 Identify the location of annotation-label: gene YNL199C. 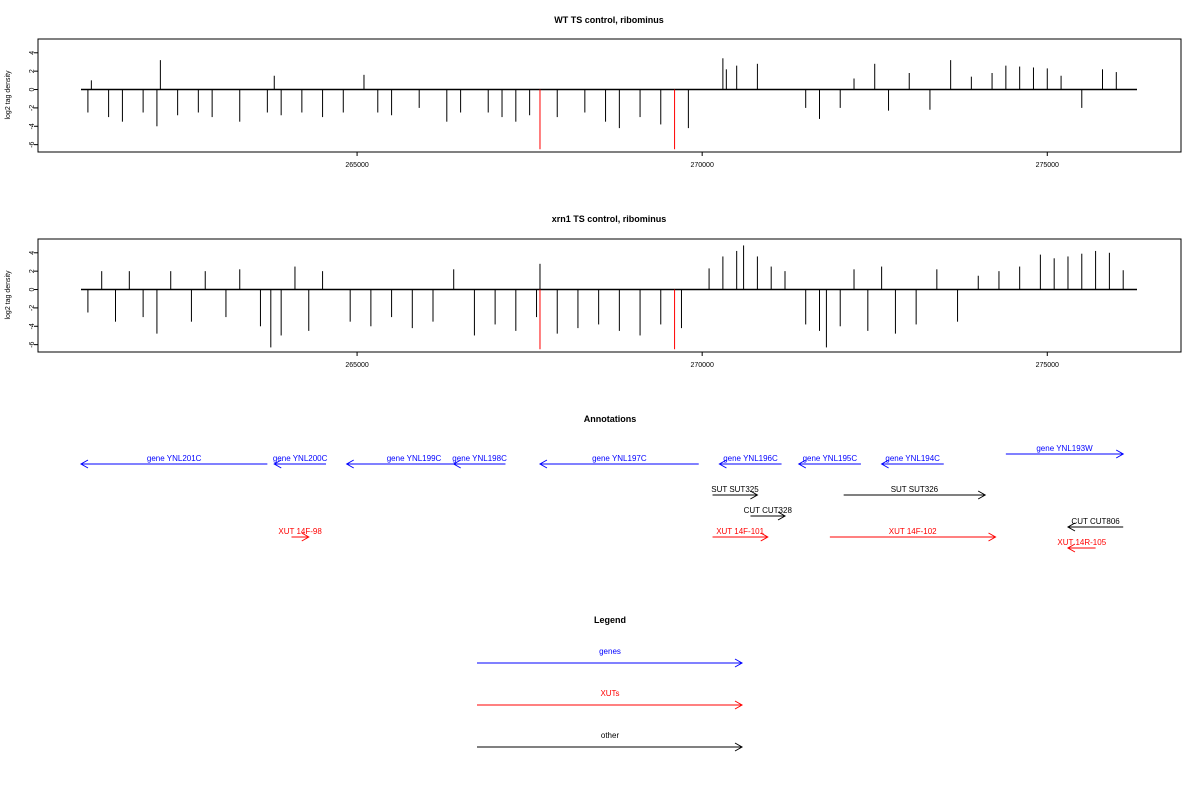
(414, 458).